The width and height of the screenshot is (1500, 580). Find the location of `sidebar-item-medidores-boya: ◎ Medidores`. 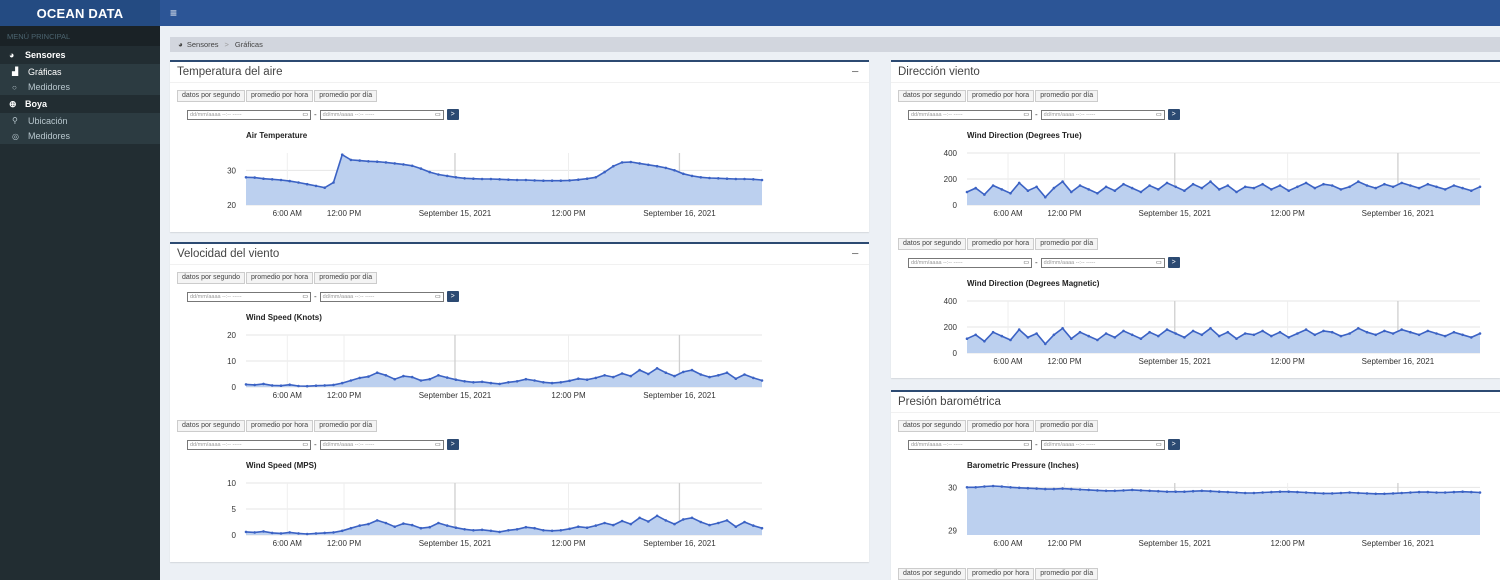

sidebar-item-medidores-boya: ◎ Medidores is located at coordinates (80, 137).